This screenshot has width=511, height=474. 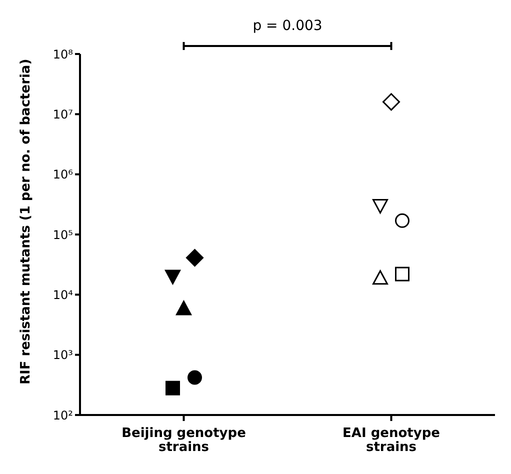 What do you see at coordinates (287, 26) in the screenshot?
I see `text: p = 0.003` at bounding box center [287, 26].